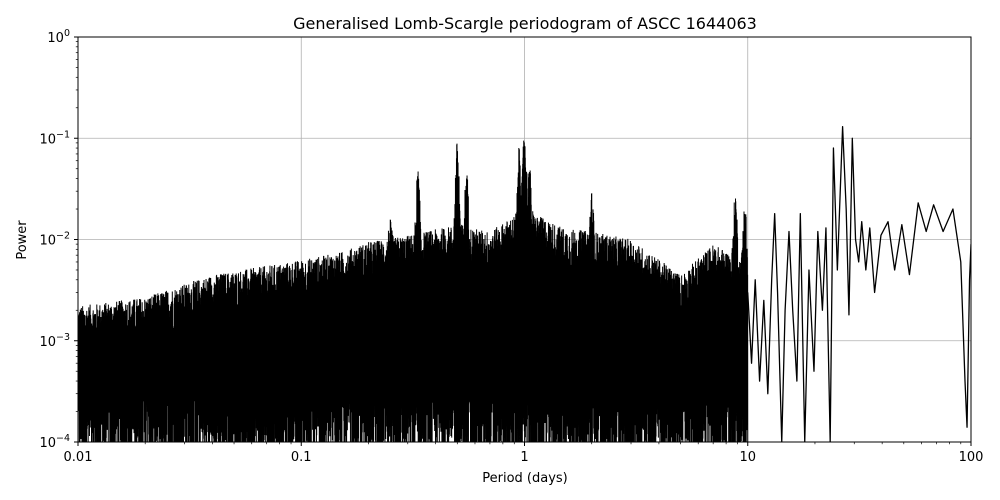  I want to click on y-tick-label: 10⁻², so click(54, 240).